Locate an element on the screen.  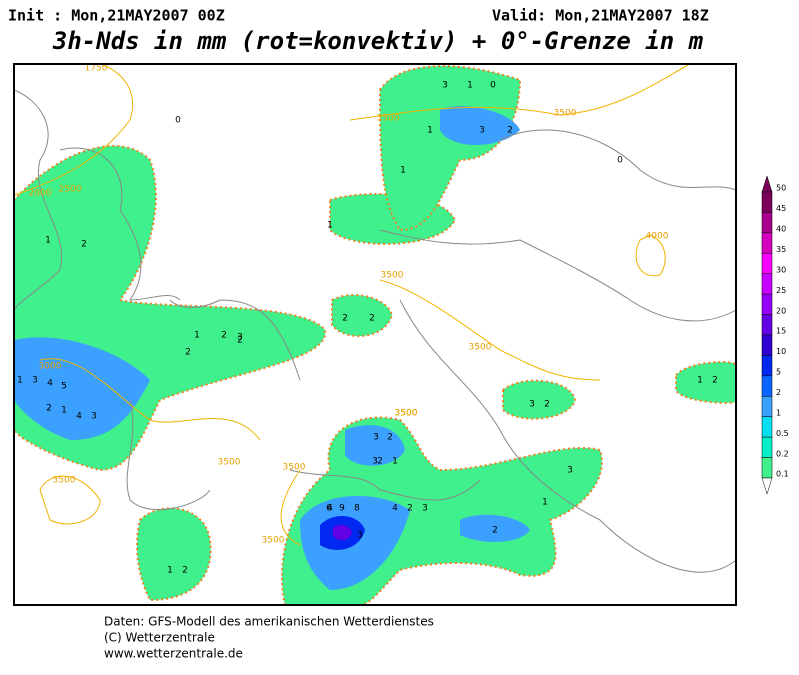
precip-value: 8 is located at coordinates (357, 509).